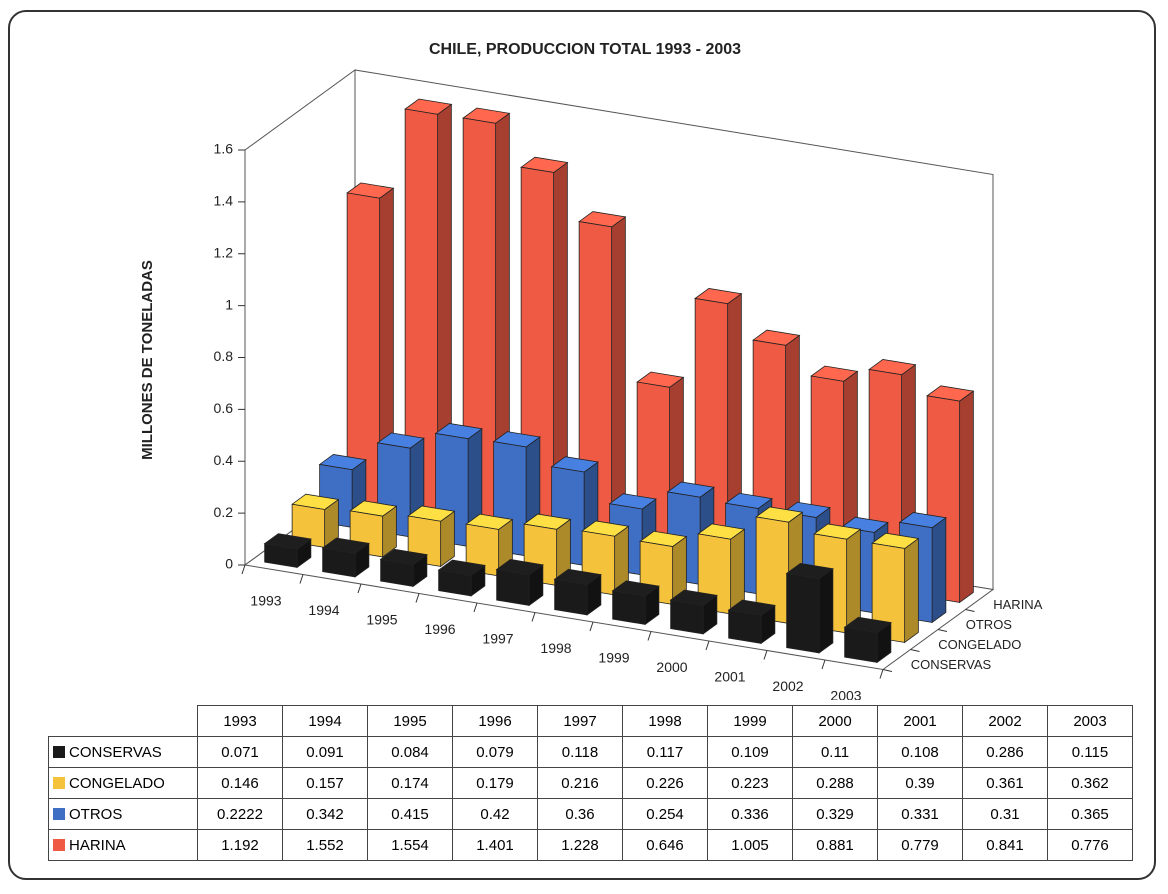  I want to click on table-value: 0.071, so click(240, 752).